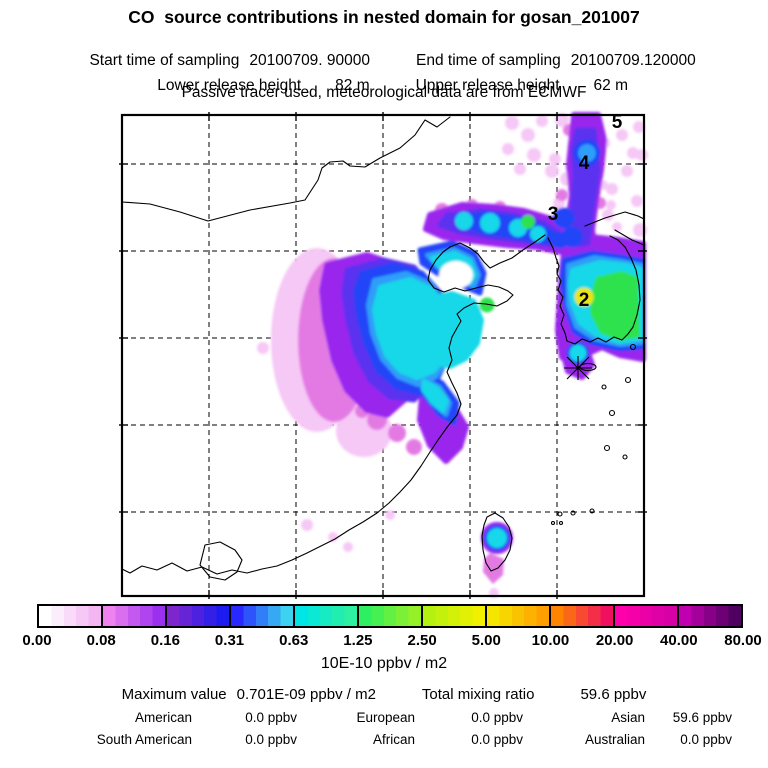  I want to click on release-point-label-5: 5, so click(617, 122).